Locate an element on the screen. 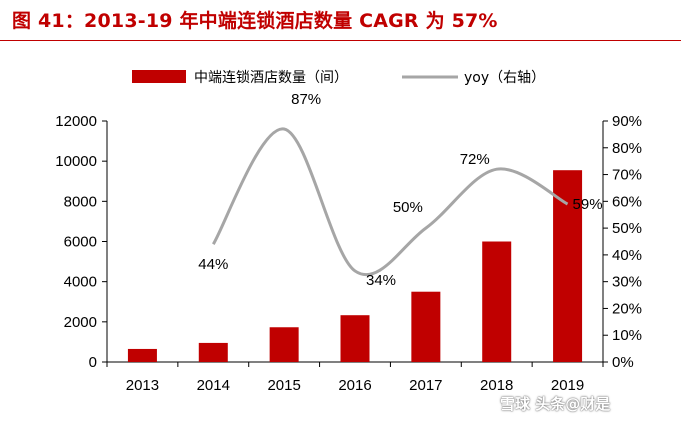  right-axis-tick-label: 90% is located at coordinates (627, 121).